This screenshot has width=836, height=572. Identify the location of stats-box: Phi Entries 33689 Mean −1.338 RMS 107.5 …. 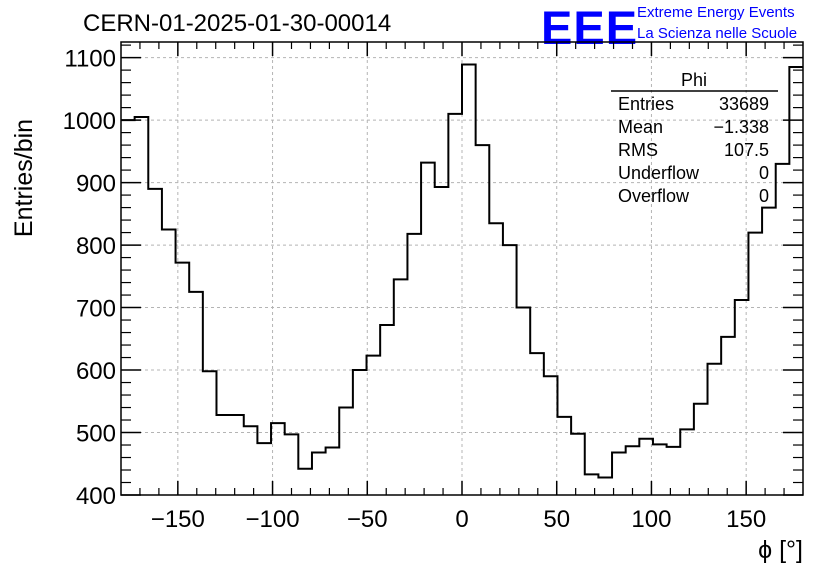
(694, 138).